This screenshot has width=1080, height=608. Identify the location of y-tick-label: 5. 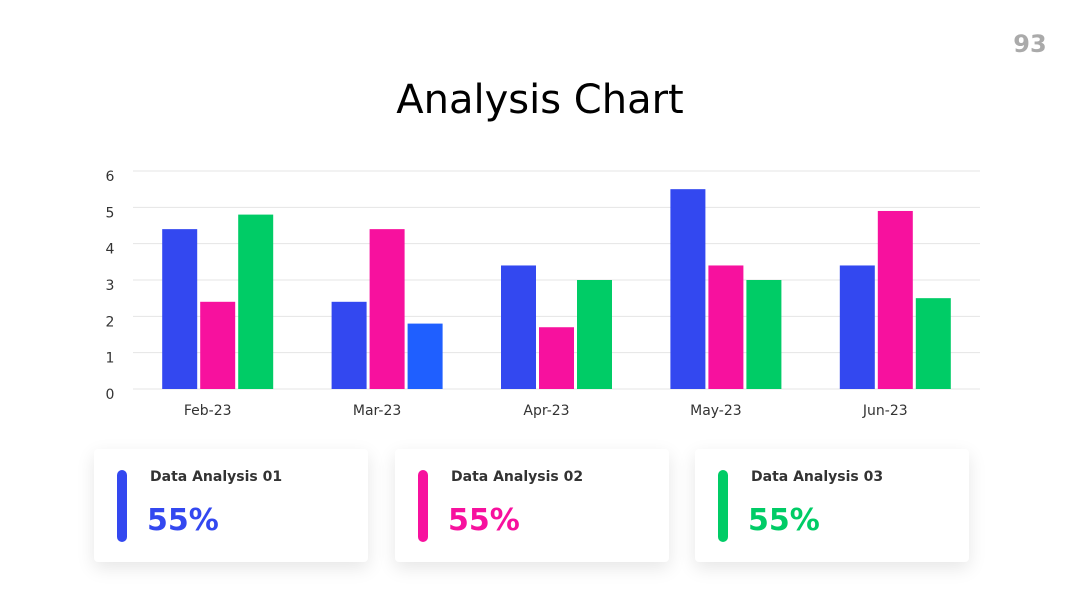
(110, 213).